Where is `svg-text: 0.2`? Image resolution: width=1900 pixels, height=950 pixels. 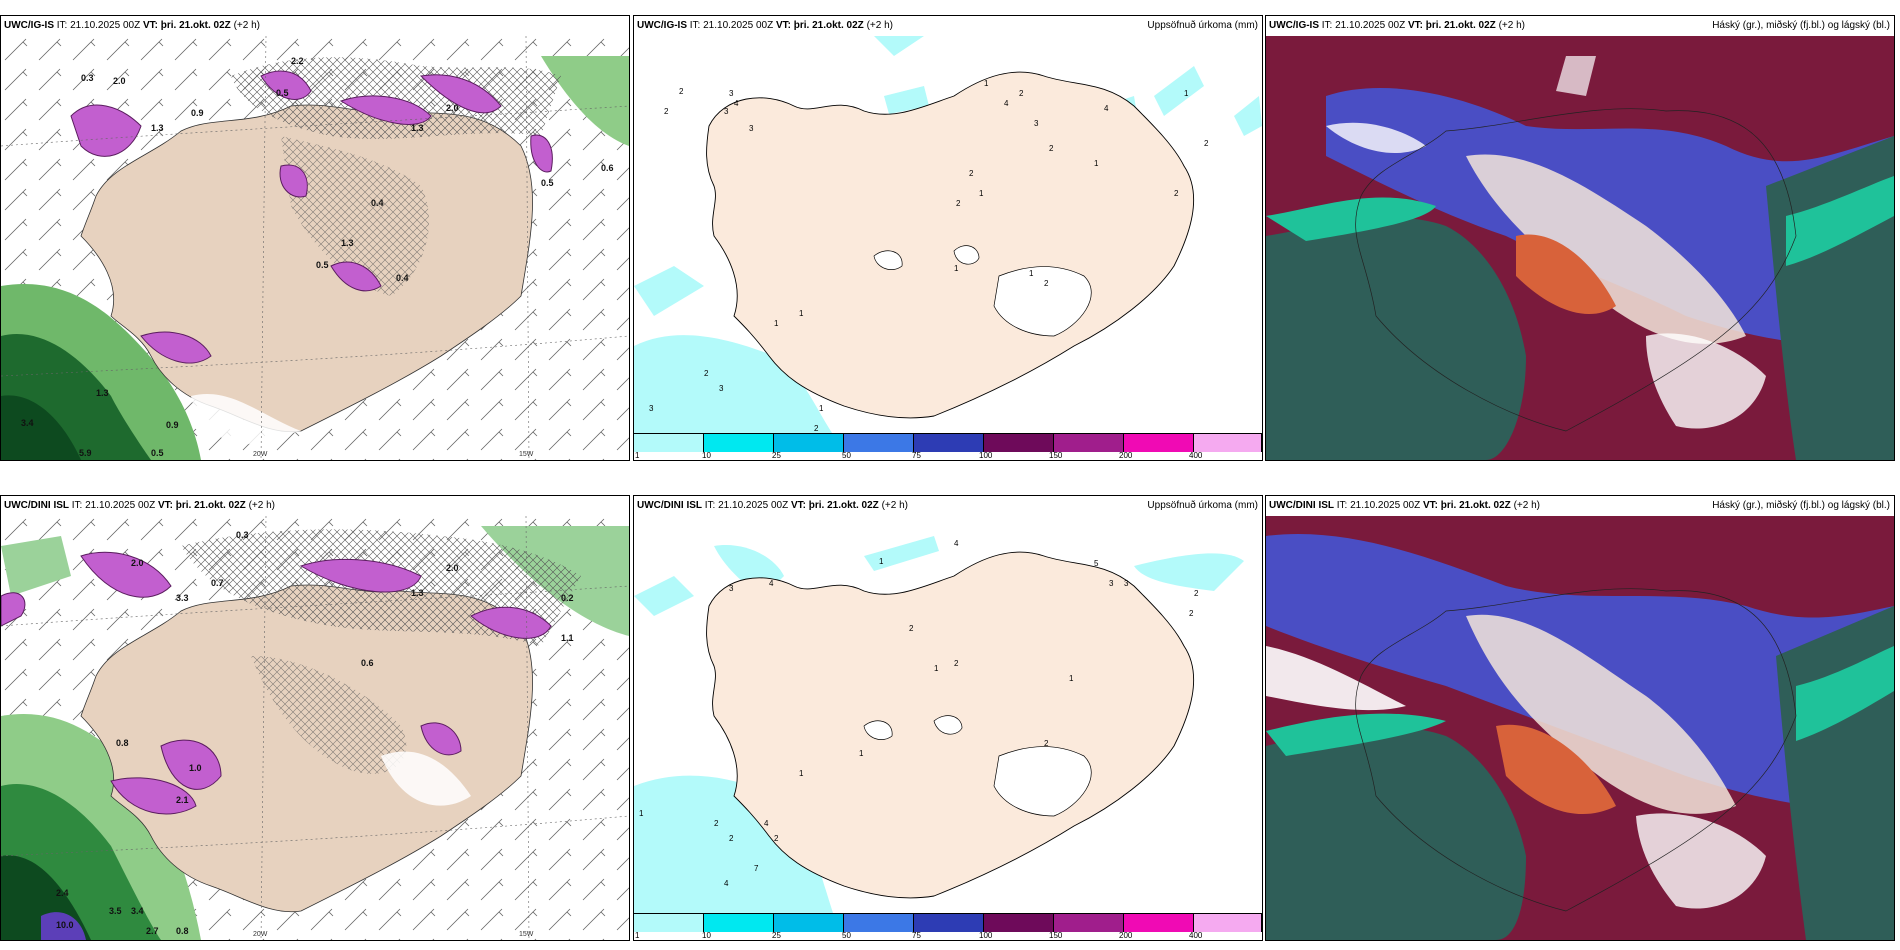
svg-text: 0.2 is located at coordinates (567, 598).